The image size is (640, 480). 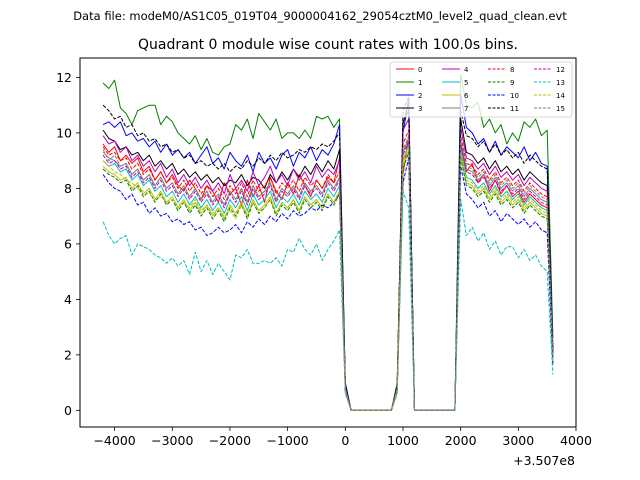 I want to click on legend-label: 14, so click(x=560, y=96).